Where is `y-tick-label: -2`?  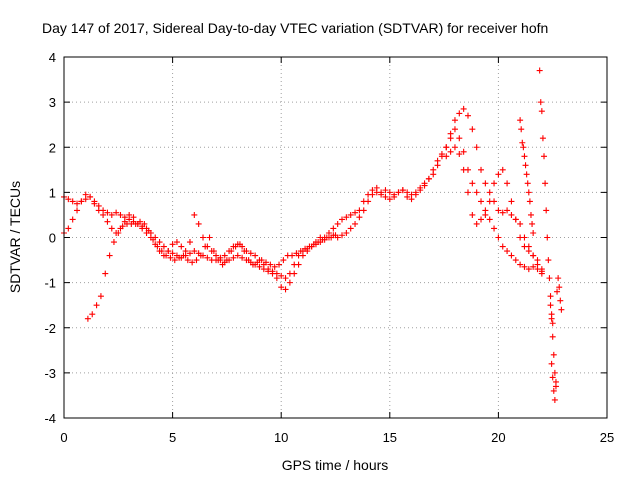
y-tick-label: -2 is located at coordinates (50, 328).